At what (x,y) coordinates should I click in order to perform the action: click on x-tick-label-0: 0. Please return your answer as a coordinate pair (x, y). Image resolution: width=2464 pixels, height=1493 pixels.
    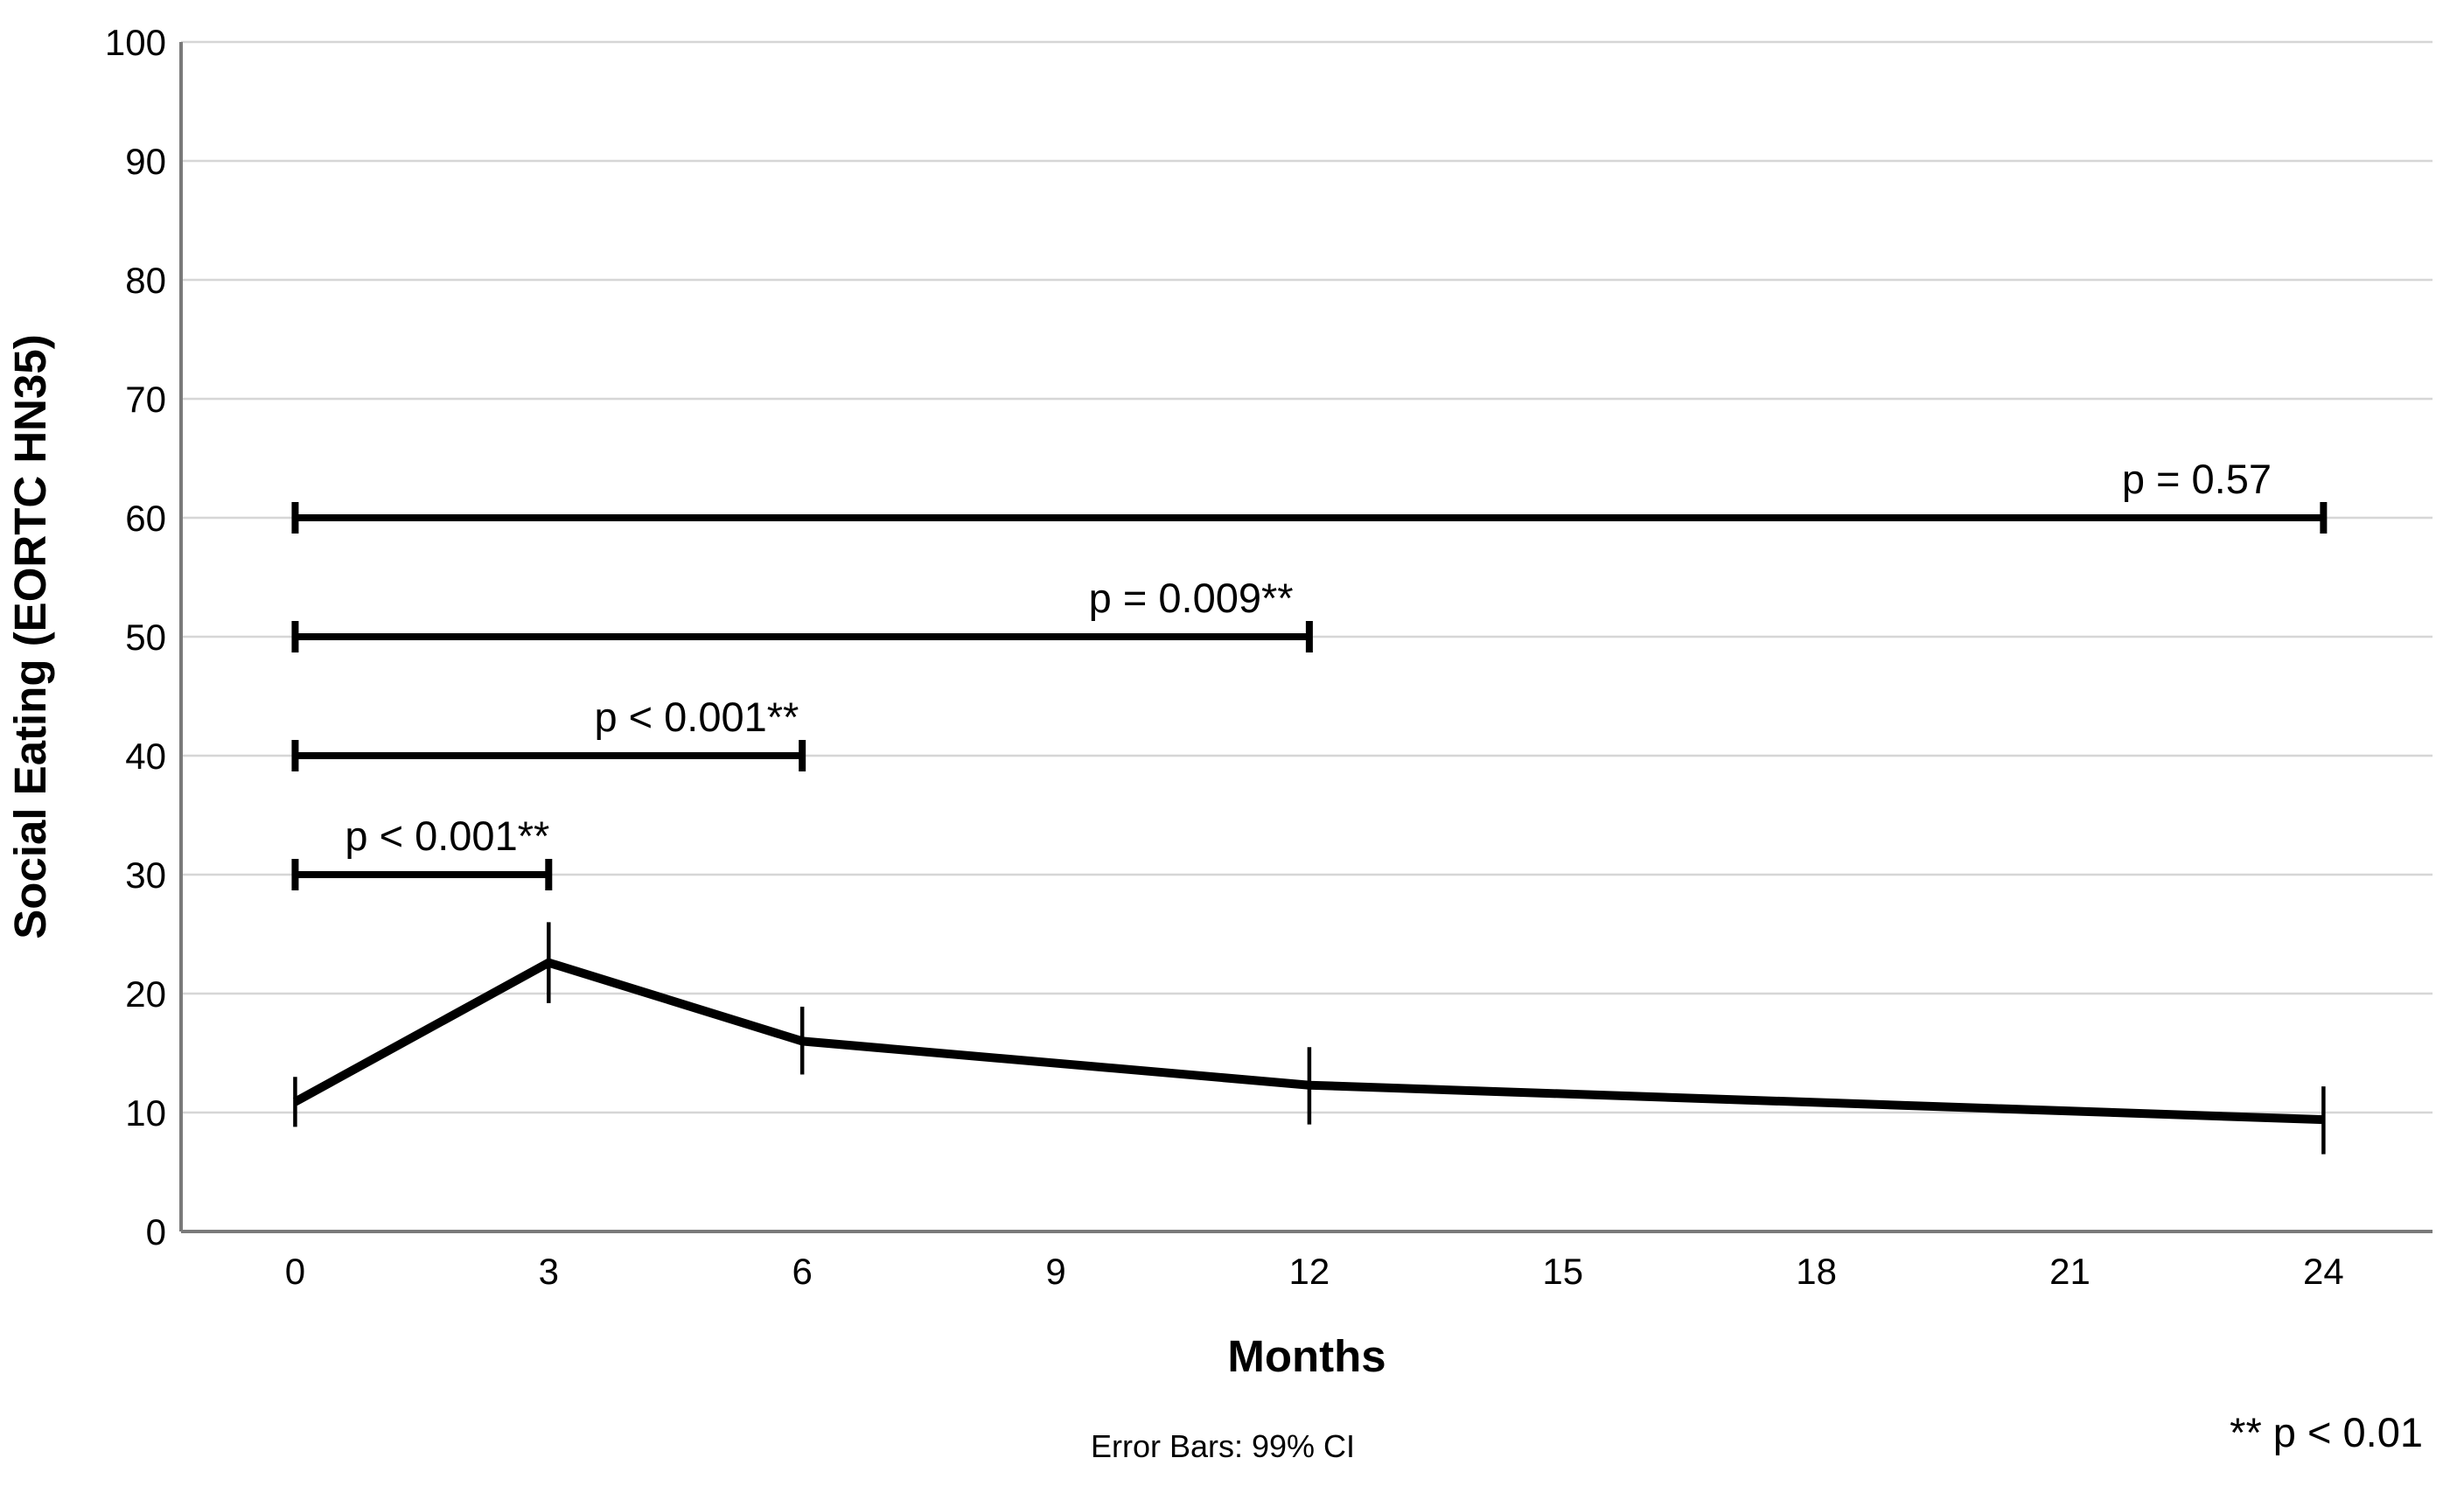
    Looking at the image, I should click on (295, 1271).